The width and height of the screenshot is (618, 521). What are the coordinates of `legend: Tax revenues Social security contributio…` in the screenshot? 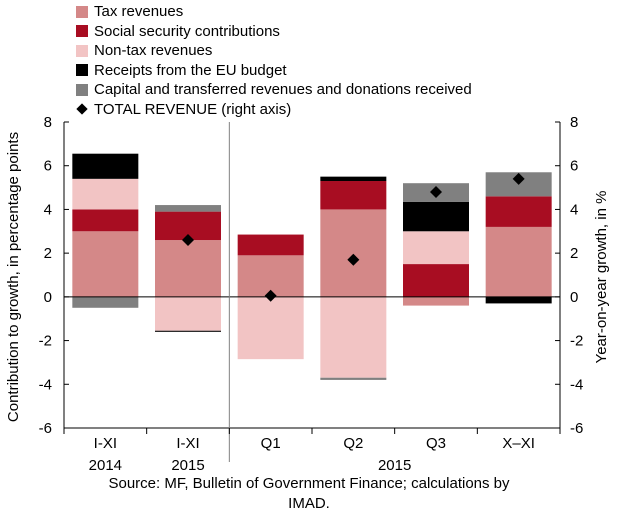 It's located at (274, 60).